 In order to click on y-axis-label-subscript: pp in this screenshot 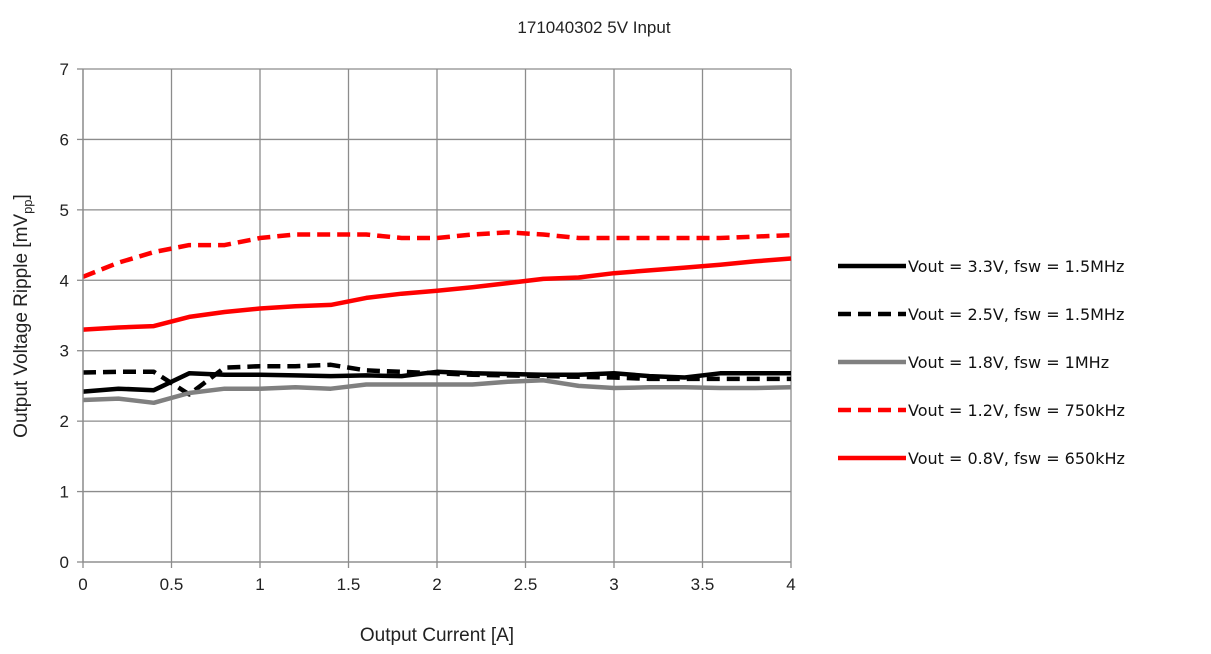, I will do `click(27, 206)`.